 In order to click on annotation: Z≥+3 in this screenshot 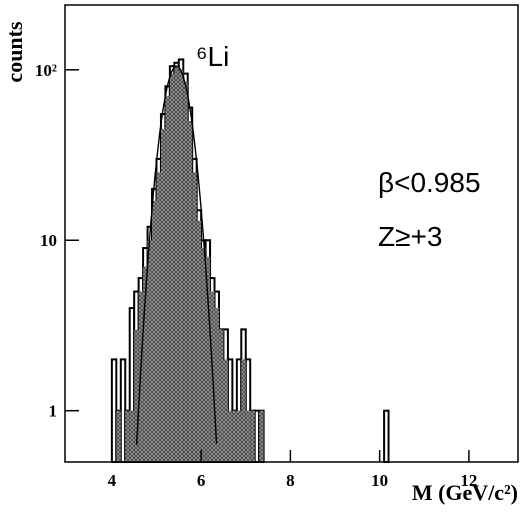, I will do `click(410, 236)`.